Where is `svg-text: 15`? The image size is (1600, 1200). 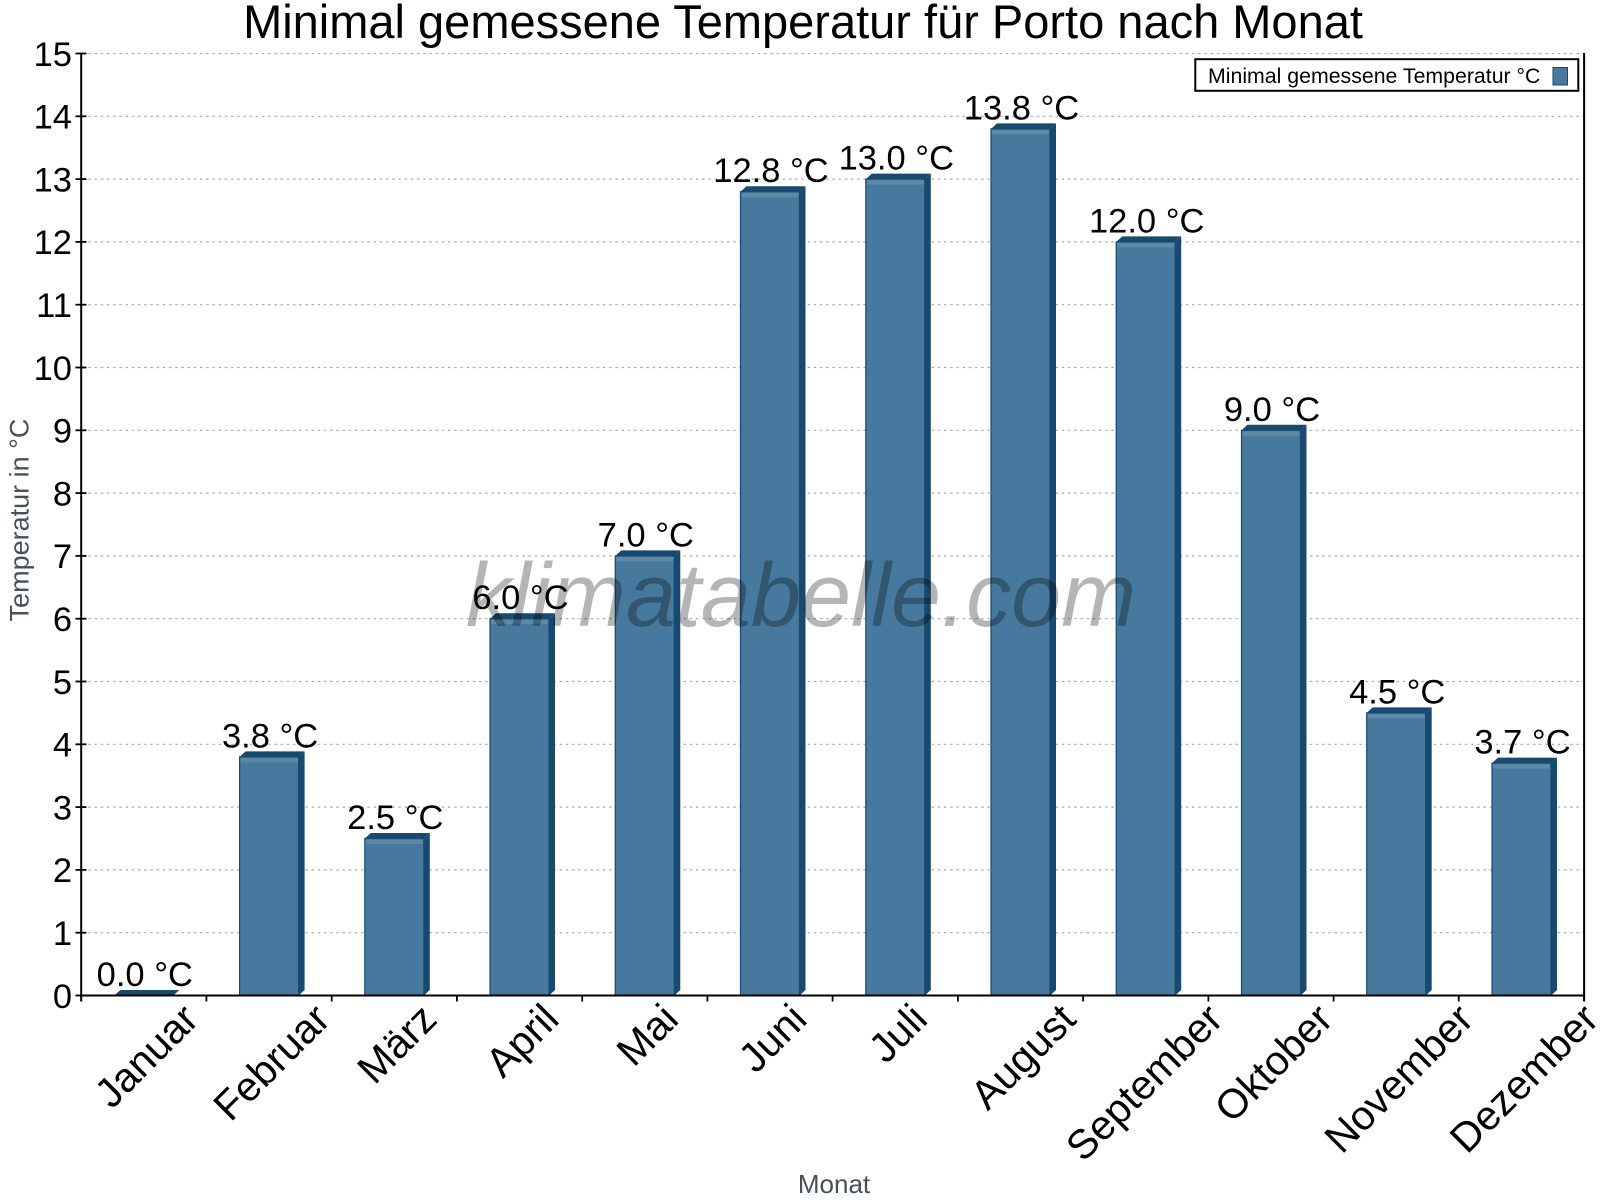 svg-text: 15 is located at coordinates (53, 55).